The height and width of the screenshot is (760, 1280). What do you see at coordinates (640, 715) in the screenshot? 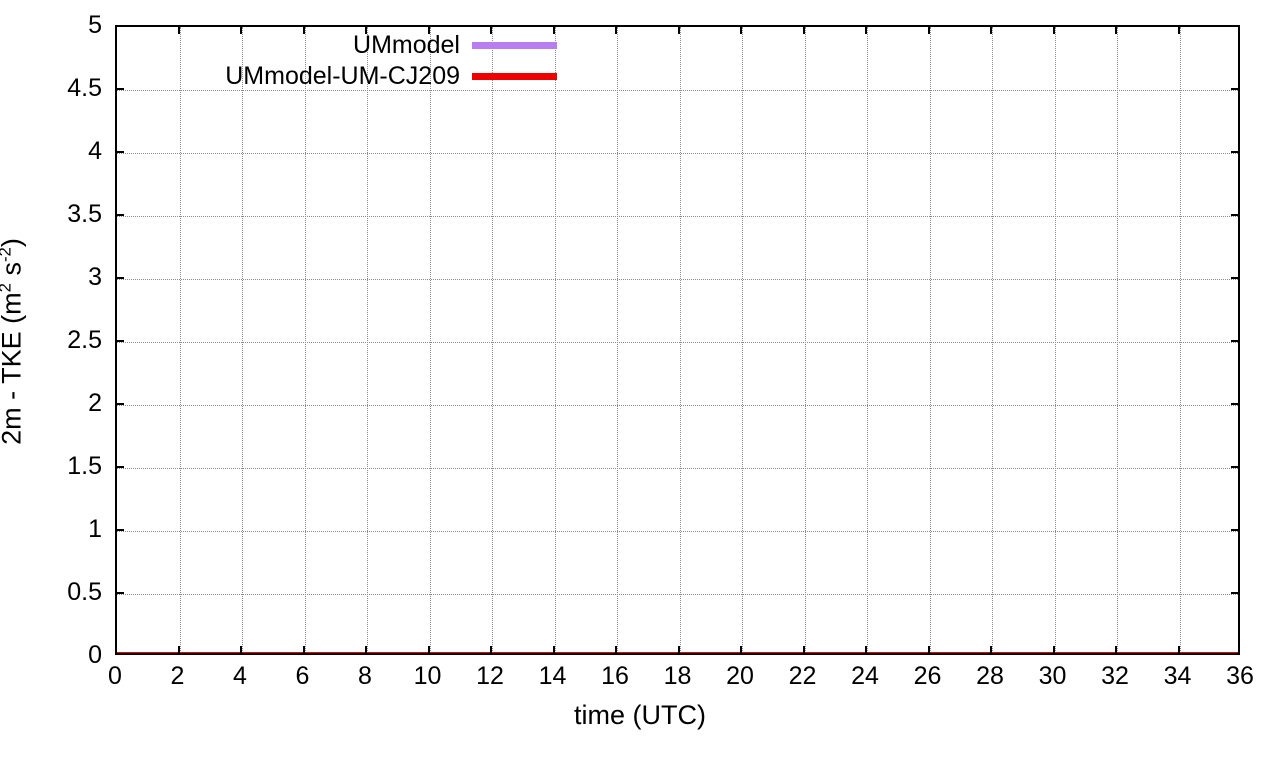
I see `x-axis-title: time (UTC)` at bounding box center [640, 715].